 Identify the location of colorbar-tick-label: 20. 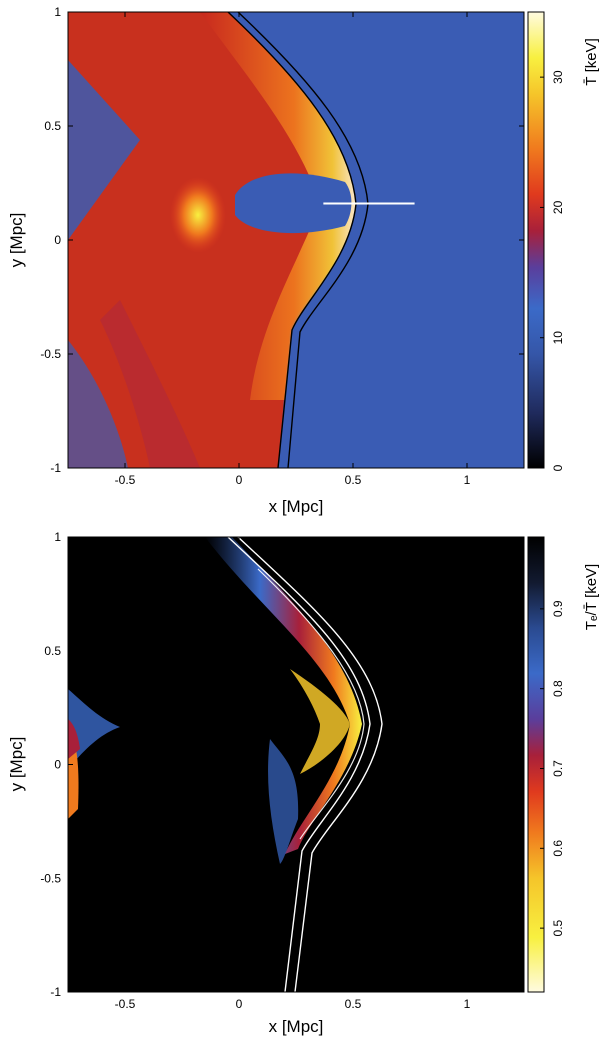
(558, 207).